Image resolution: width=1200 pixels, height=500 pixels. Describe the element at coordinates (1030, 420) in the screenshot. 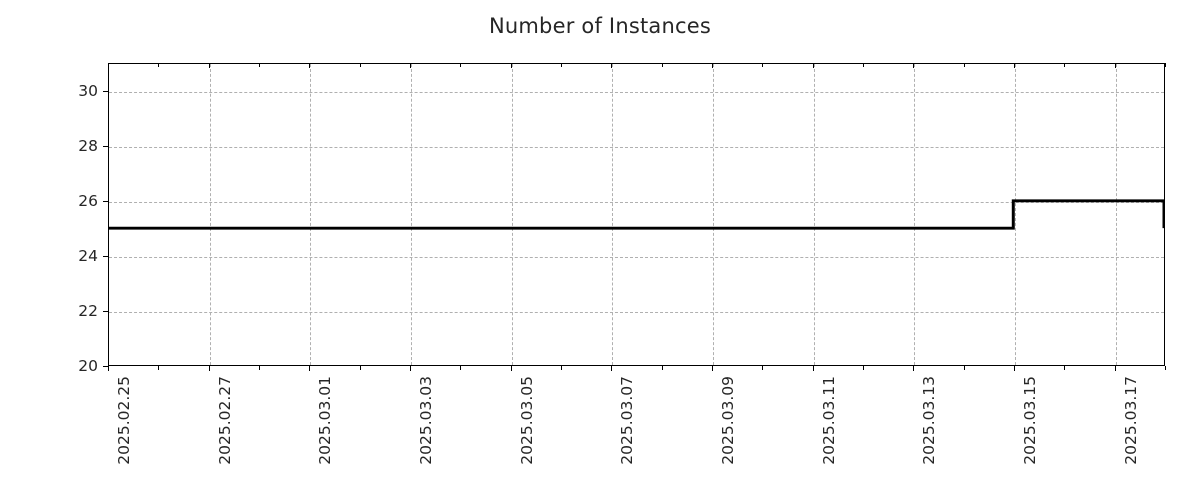

I see `x-tick-label-text: 2025.03.15` at that location.